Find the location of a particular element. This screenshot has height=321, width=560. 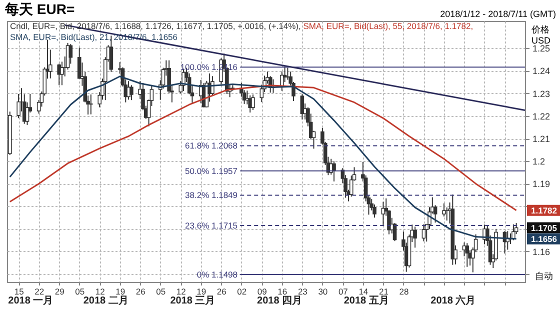

chart-title: 每天 EUR= is located at coordinates (40, 10).